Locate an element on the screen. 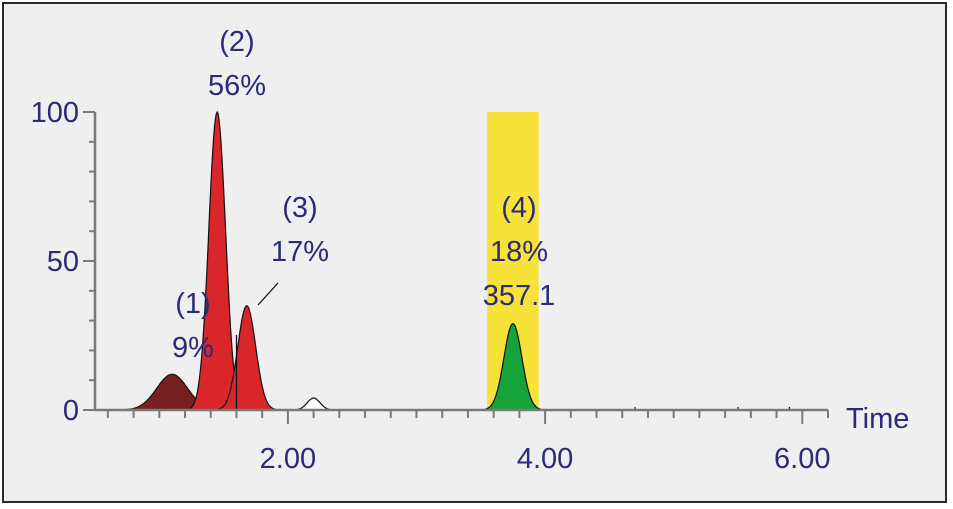 The width and height of the screenshot is (953, 509). x-tick-label: 6.00 is located at coordinates (802, 459).